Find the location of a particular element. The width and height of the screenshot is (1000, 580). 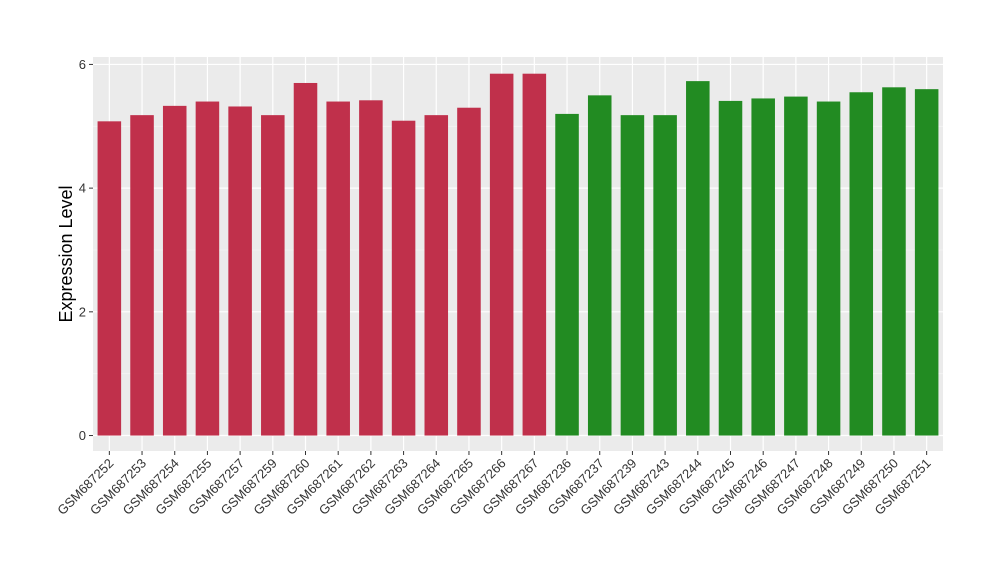

bar-GSM687237 is located at coordinates (599, 265).